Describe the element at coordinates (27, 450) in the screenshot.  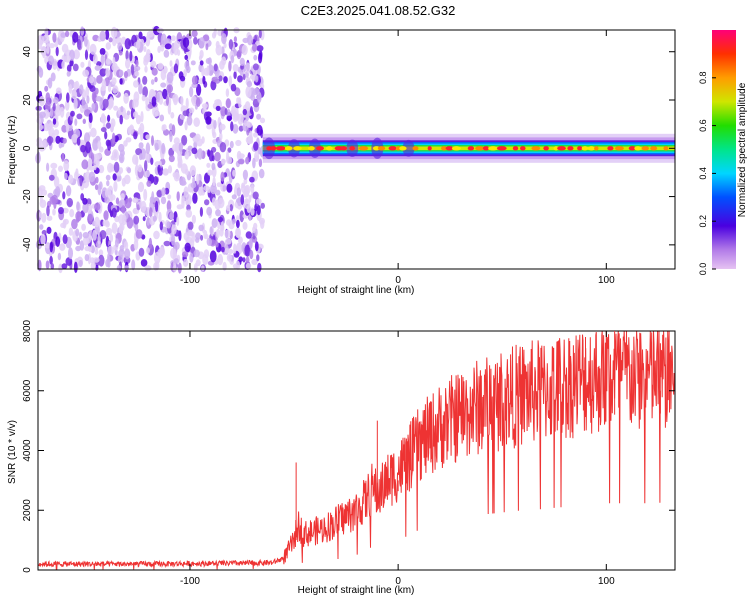
I see `snr-y-tick-label: 4000` at that location.